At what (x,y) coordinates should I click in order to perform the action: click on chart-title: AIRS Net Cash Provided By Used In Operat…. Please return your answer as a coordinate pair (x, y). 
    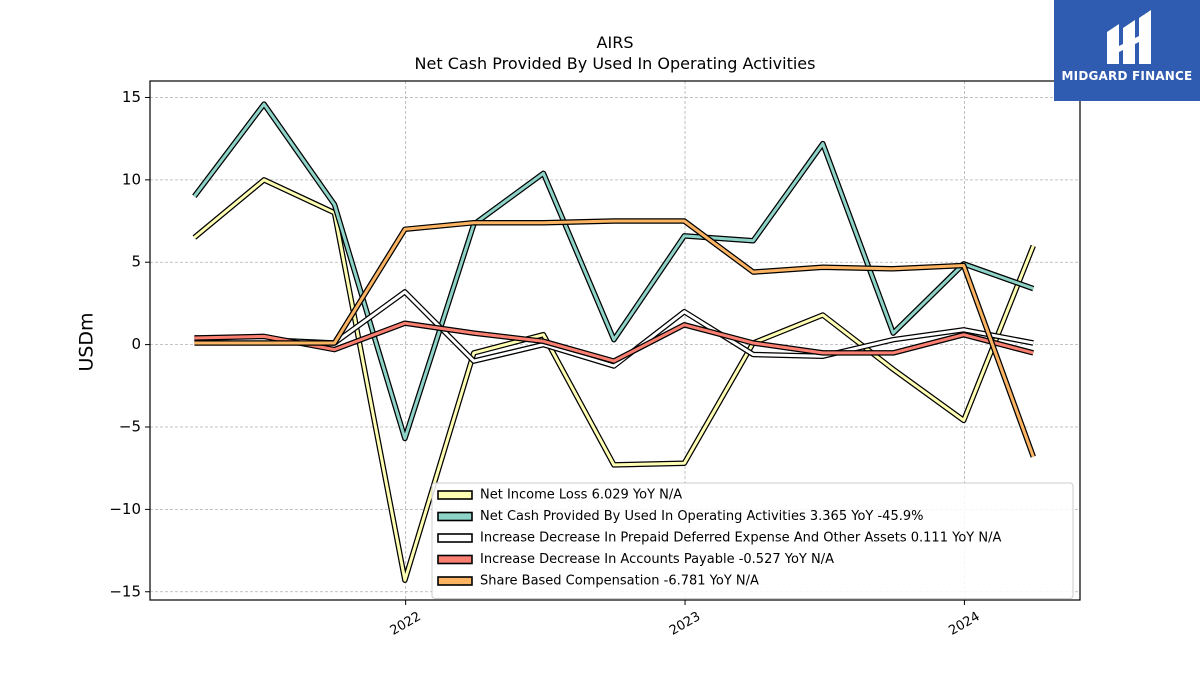
    Looking at the image, I should click on (600, 53).